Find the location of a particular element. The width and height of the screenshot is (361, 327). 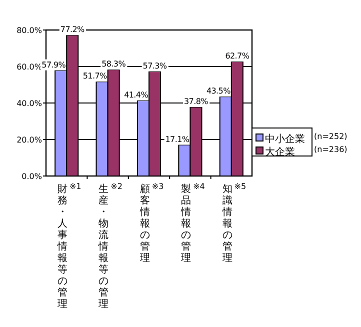

category-label: 製品情報の管理※4 is located at coordinates (193, 223).